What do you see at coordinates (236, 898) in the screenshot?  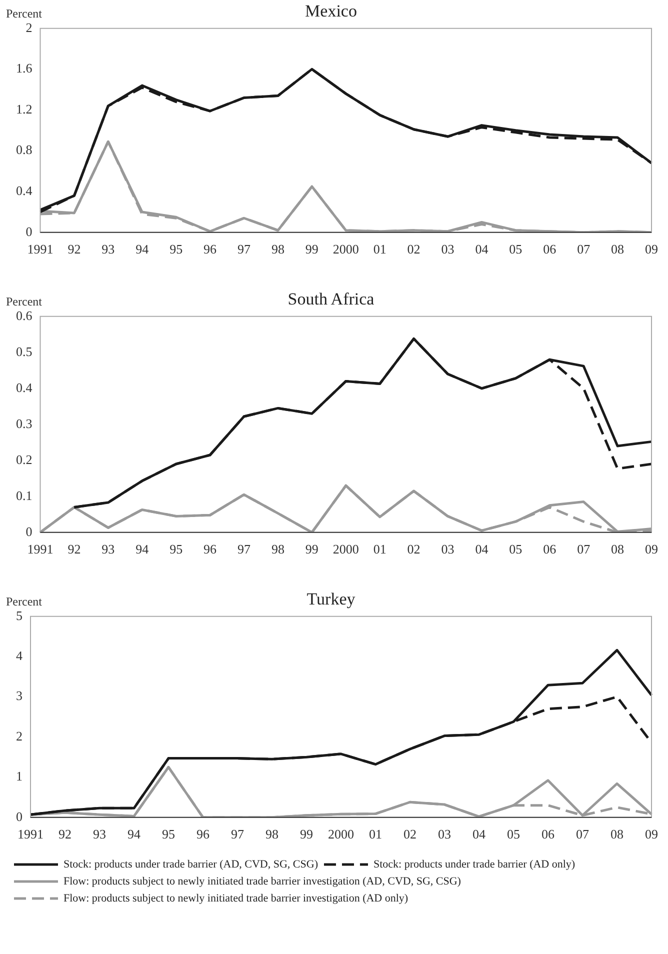 I see `legend-label: Flow: products subject to newly initiated trade barrier investigation (AD only)` at bounding box center [236, 898].